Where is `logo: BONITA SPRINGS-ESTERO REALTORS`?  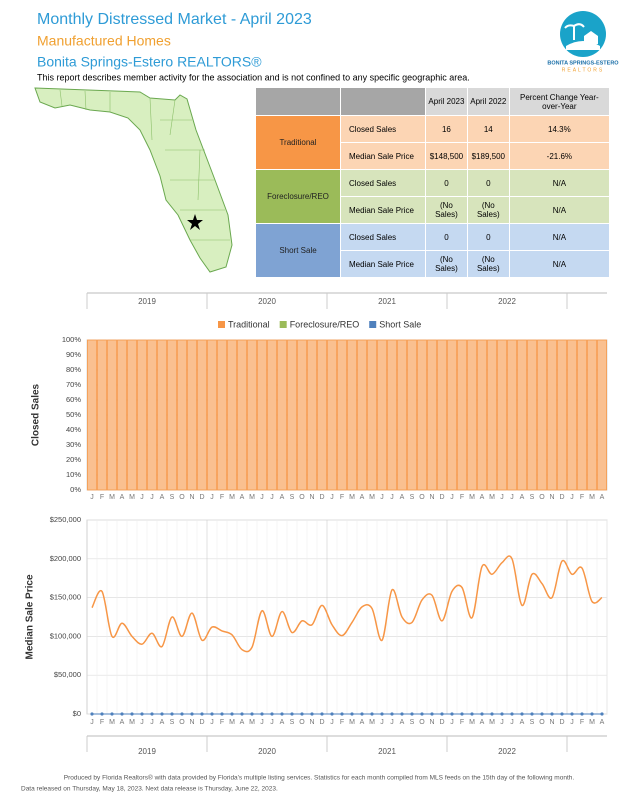
logo: BONITA SPRINGS-ESTERO REALTORS is located at coordinates (583, 42).